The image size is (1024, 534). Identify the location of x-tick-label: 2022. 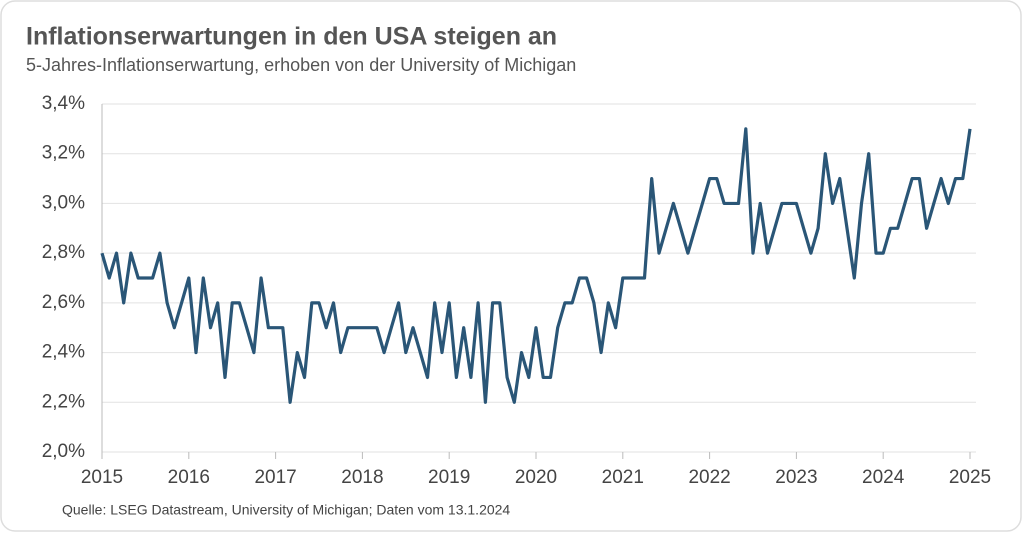
(709, 477).